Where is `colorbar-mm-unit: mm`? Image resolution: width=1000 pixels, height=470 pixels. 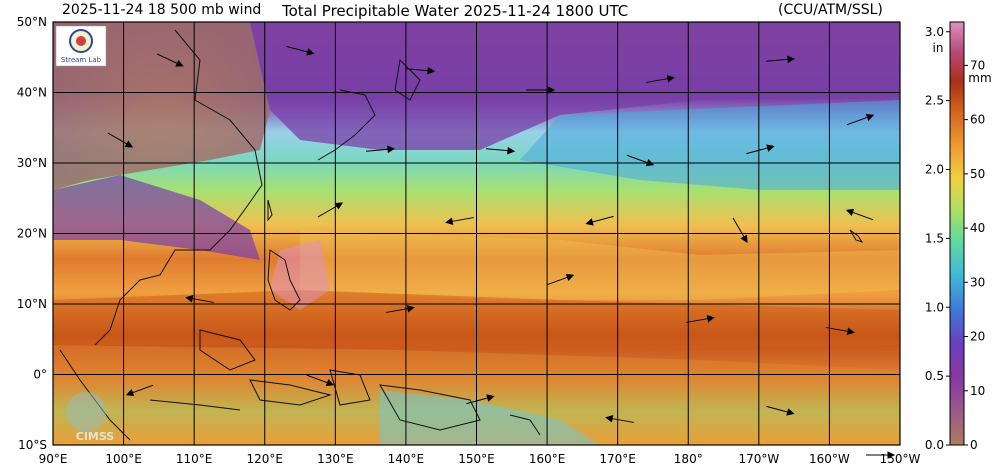
colorbar-mm-unit: mm is located at coordinates (979, 78).